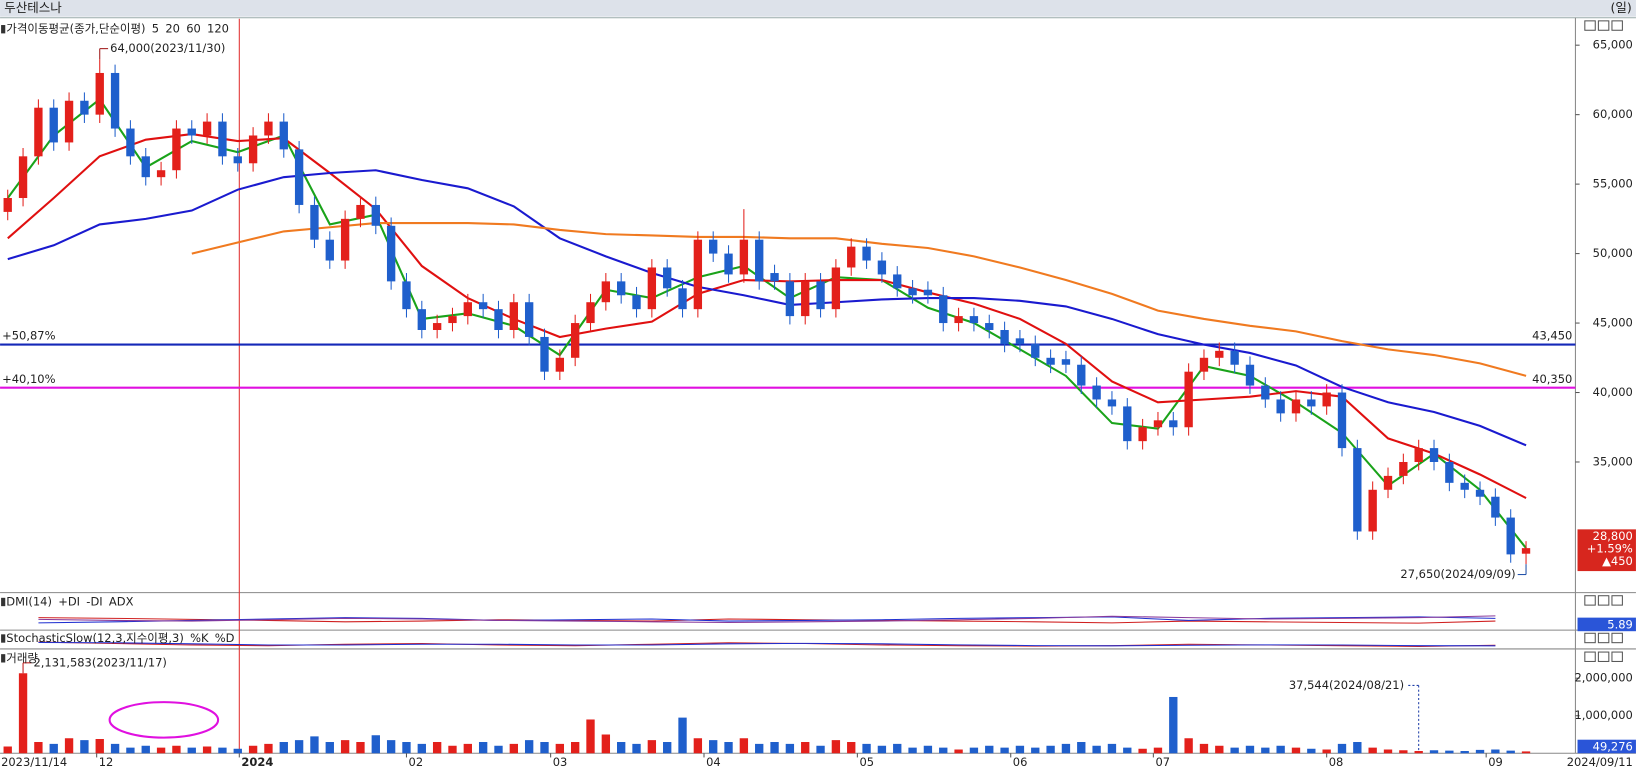 This screenshot has height=771, width=1636. Describe the element at coordinates (218, 29) in the screenshot. I see `legend-entry: 120` at that location.